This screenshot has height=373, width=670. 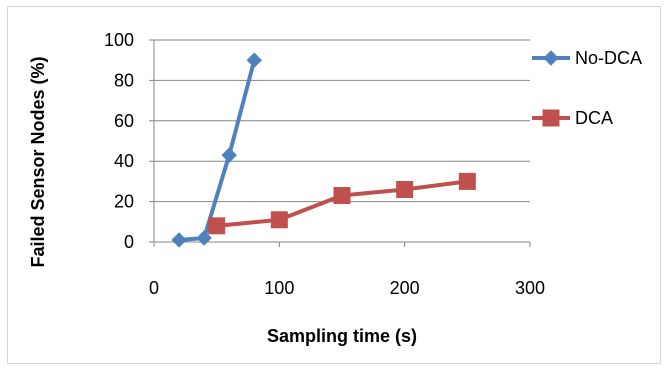 I want to click on series-dca, so click(x=342, y=203).